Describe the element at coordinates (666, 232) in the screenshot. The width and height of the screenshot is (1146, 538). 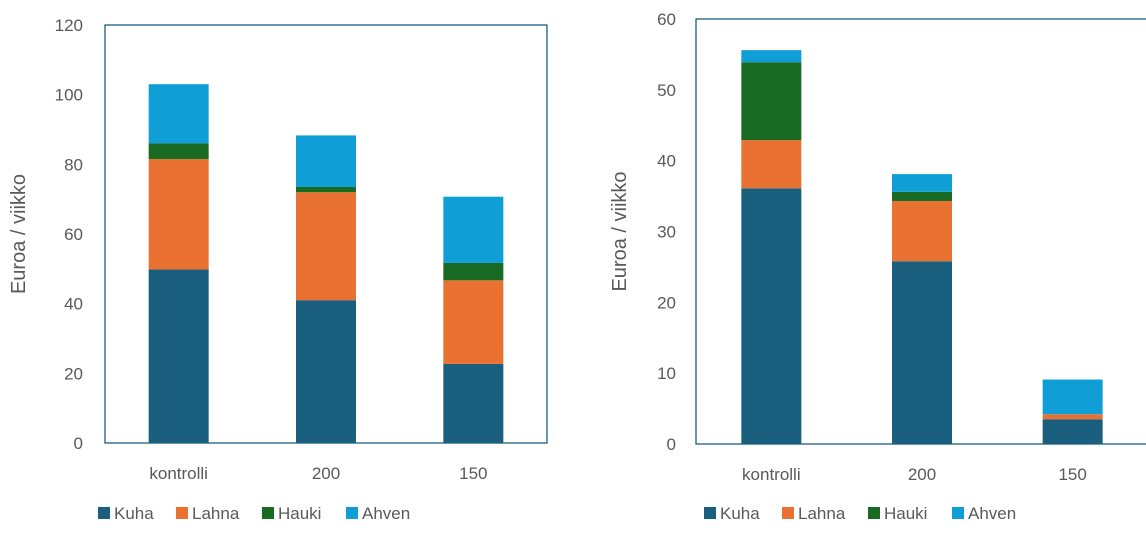
I see `y-tick-label: 30` at that location.